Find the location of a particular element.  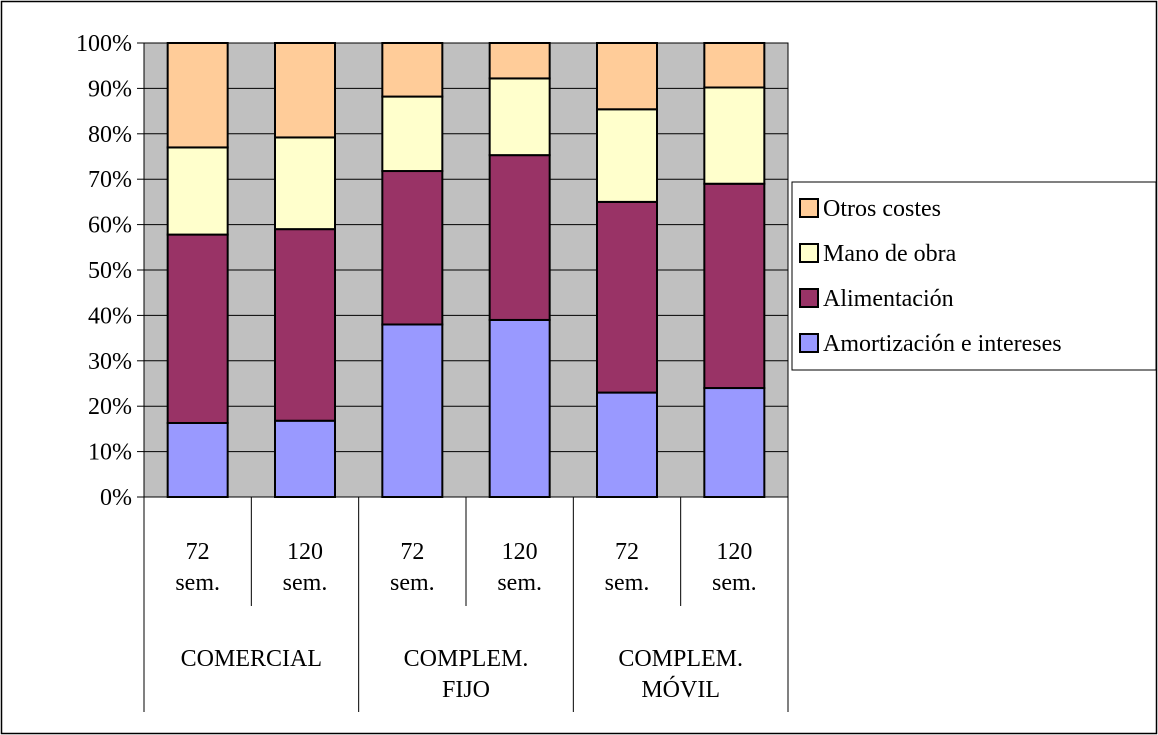

legend-label: Otros costes is located at coordinates (882, 209).